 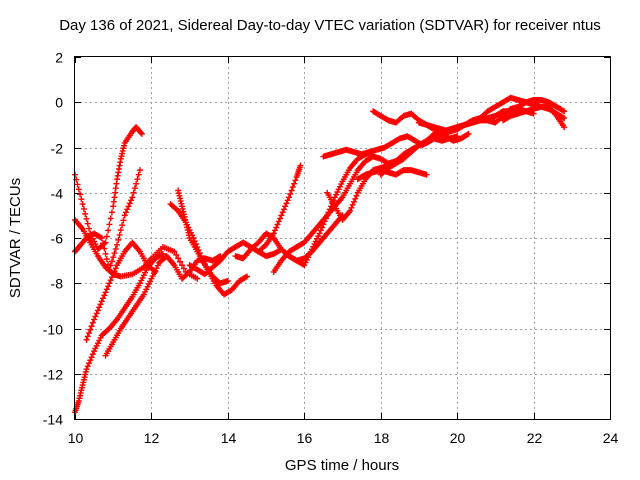 I want to click on y-tick-label: -12, so click(x=53, y=375).